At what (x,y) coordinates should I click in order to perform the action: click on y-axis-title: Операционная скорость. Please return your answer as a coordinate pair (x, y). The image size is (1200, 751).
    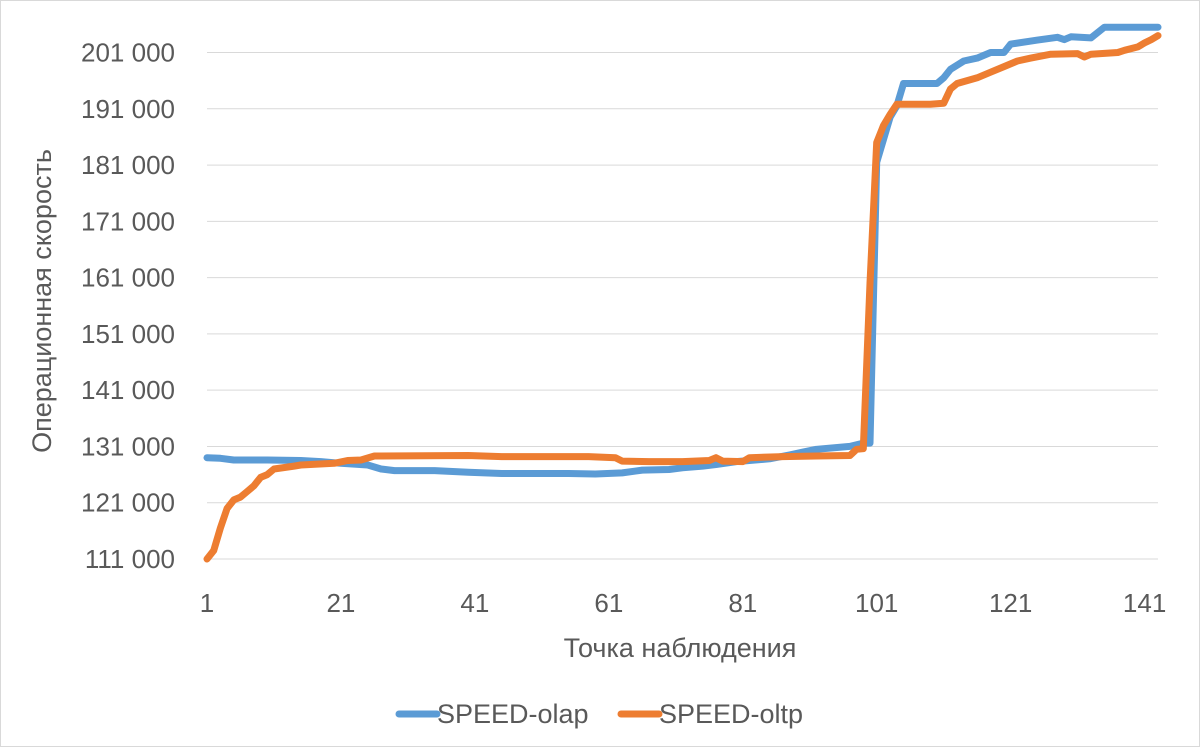
    Looking at the image, I should click on (42, 301).